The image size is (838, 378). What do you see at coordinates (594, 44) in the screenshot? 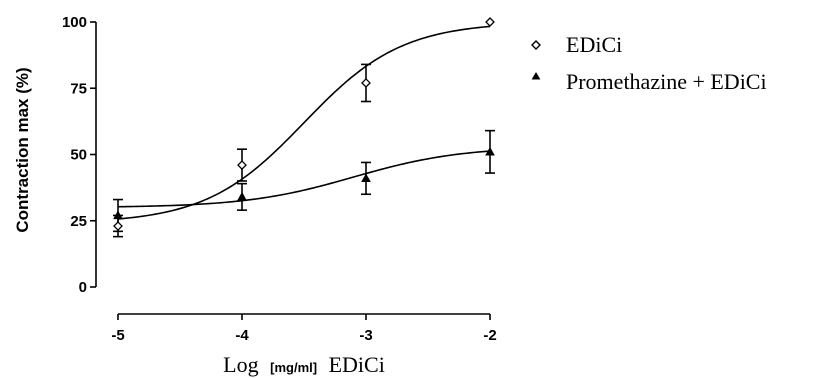
I see `legend-label-edici: EDiCi` at bounding box center [594, 44].